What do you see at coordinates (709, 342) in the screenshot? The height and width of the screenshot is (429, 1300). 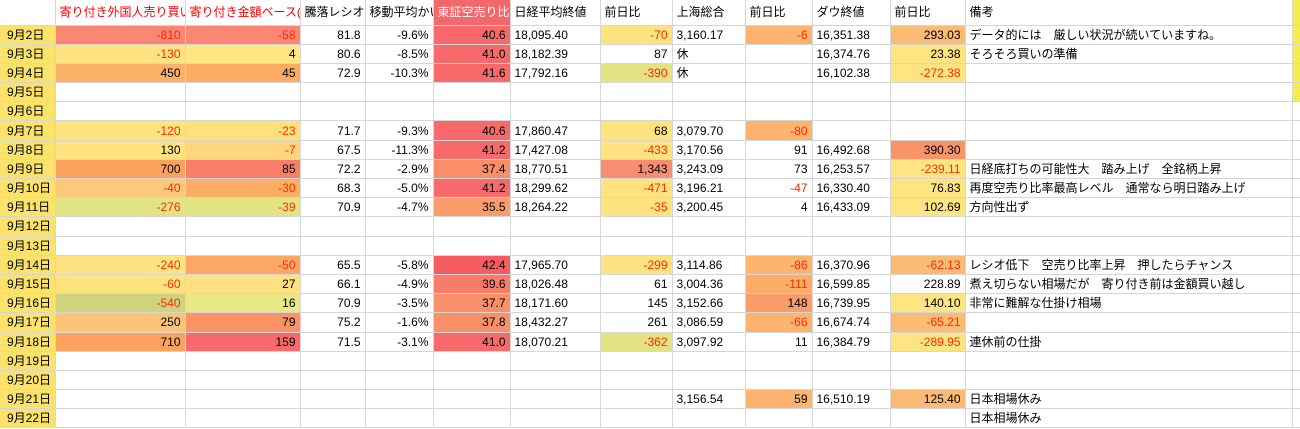 I see `cell-shanghai: 3,097.92` at bounding box center [709, 342].